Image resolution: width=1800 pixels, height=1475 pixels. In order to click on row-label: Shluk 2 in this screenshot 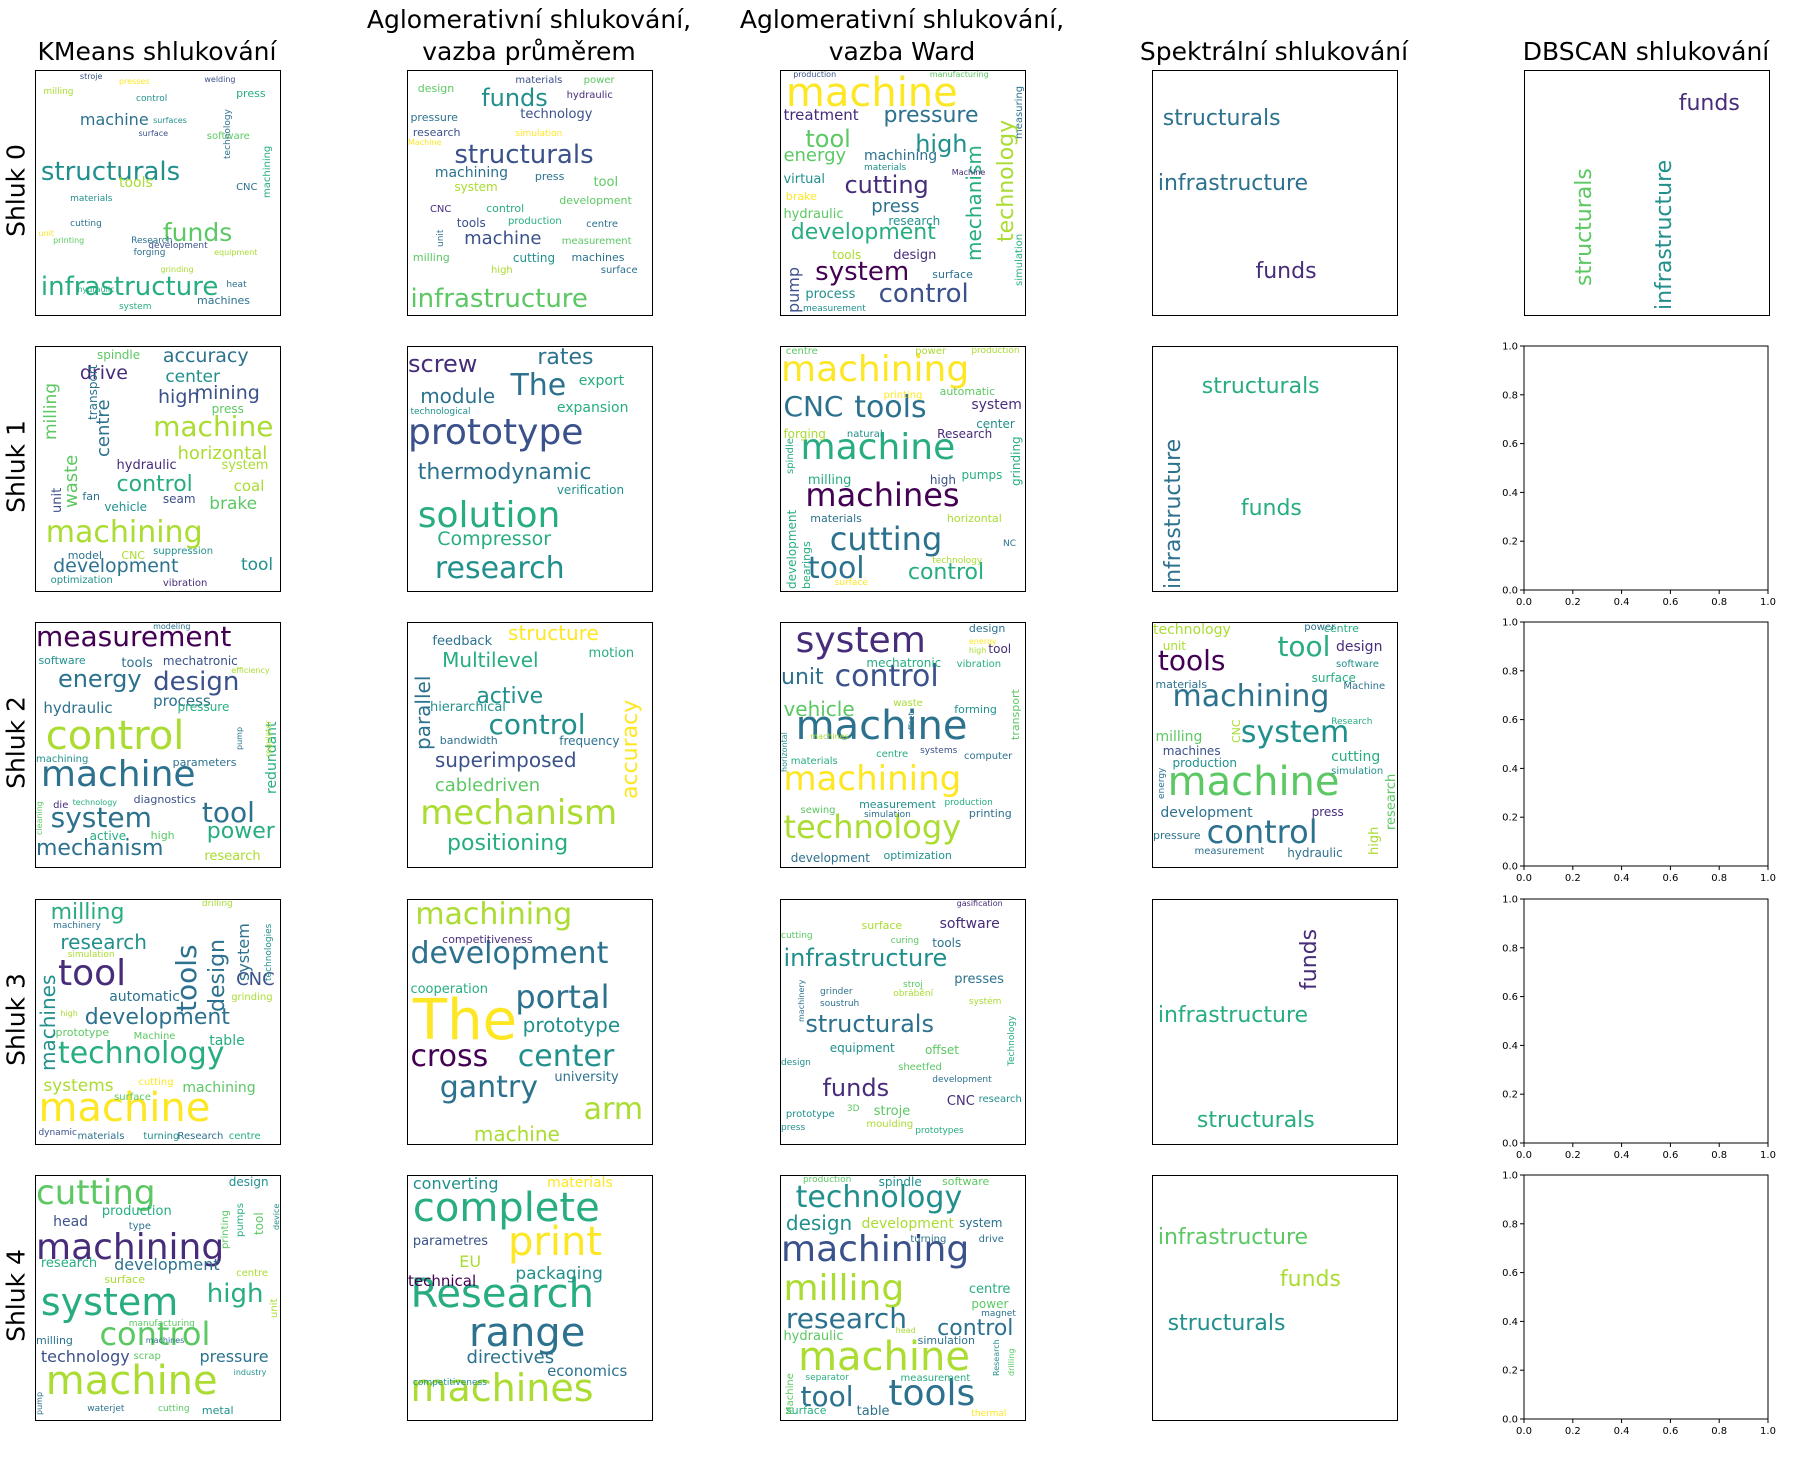, I will do `click(16, 742)`.